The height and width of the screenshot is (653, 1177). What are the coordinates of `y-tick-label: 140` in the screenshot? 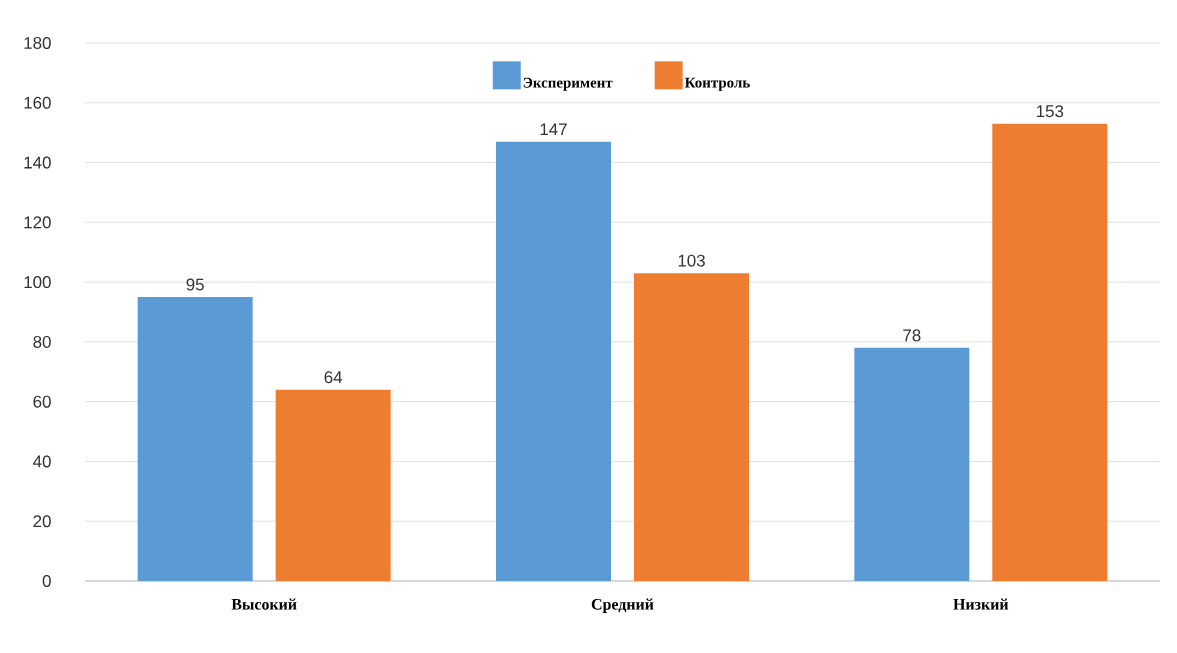 It's located at (37, 162).